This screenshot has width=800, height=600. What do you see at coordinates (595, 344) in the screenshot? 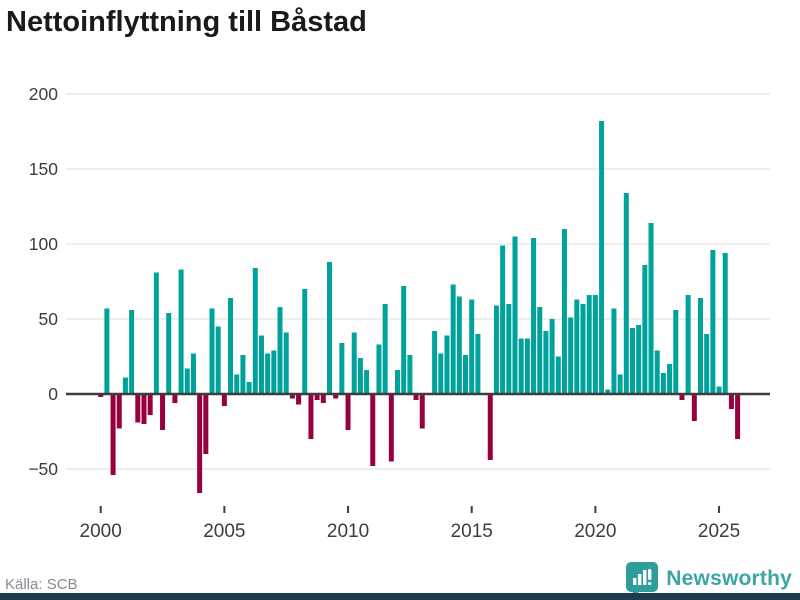
I see `bar-2020-q1` at bounding box center [595, 344].